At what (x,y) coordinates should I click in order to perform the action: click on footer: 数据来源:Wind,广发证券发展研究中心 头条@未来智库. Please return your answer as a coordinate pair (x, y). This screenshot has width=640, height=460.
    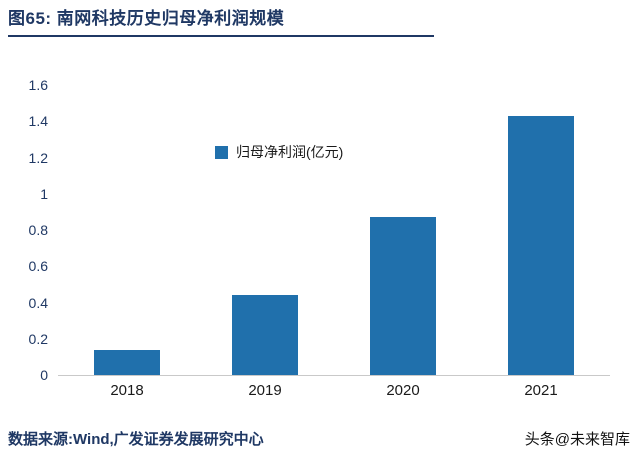
    Looking at the image, I should click on (320, 439).